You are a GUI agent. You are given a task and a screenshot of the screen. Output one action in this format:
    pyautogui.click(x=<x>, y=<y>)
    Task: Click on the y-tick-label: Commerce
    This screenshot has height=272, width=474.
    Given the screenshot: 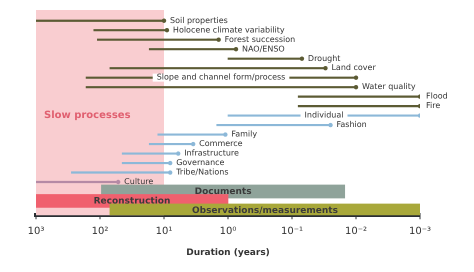 What is the action you would take?
    pyautogui.click(x=221, y=143)
    